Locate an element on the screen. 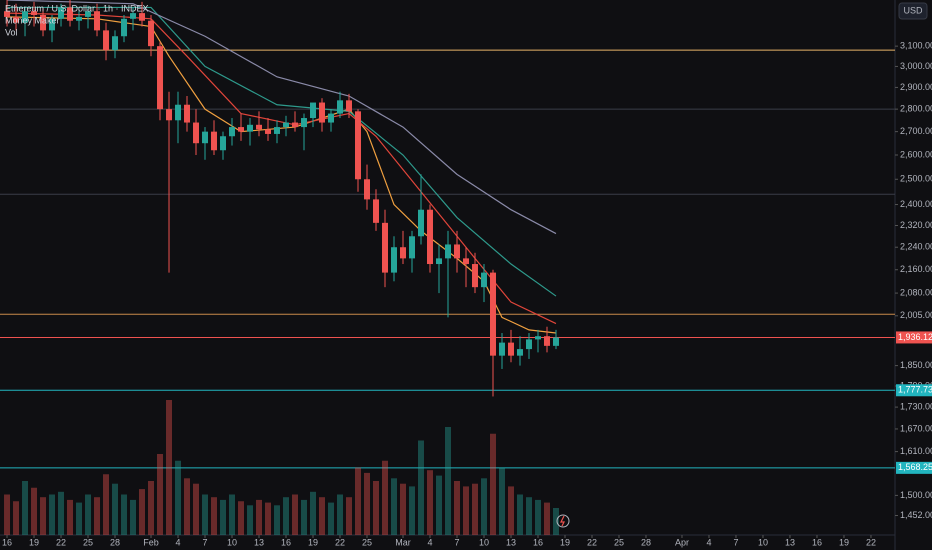 The image size is (932, 550). x-tick-label: Mar is located at coordinates (403, 542).